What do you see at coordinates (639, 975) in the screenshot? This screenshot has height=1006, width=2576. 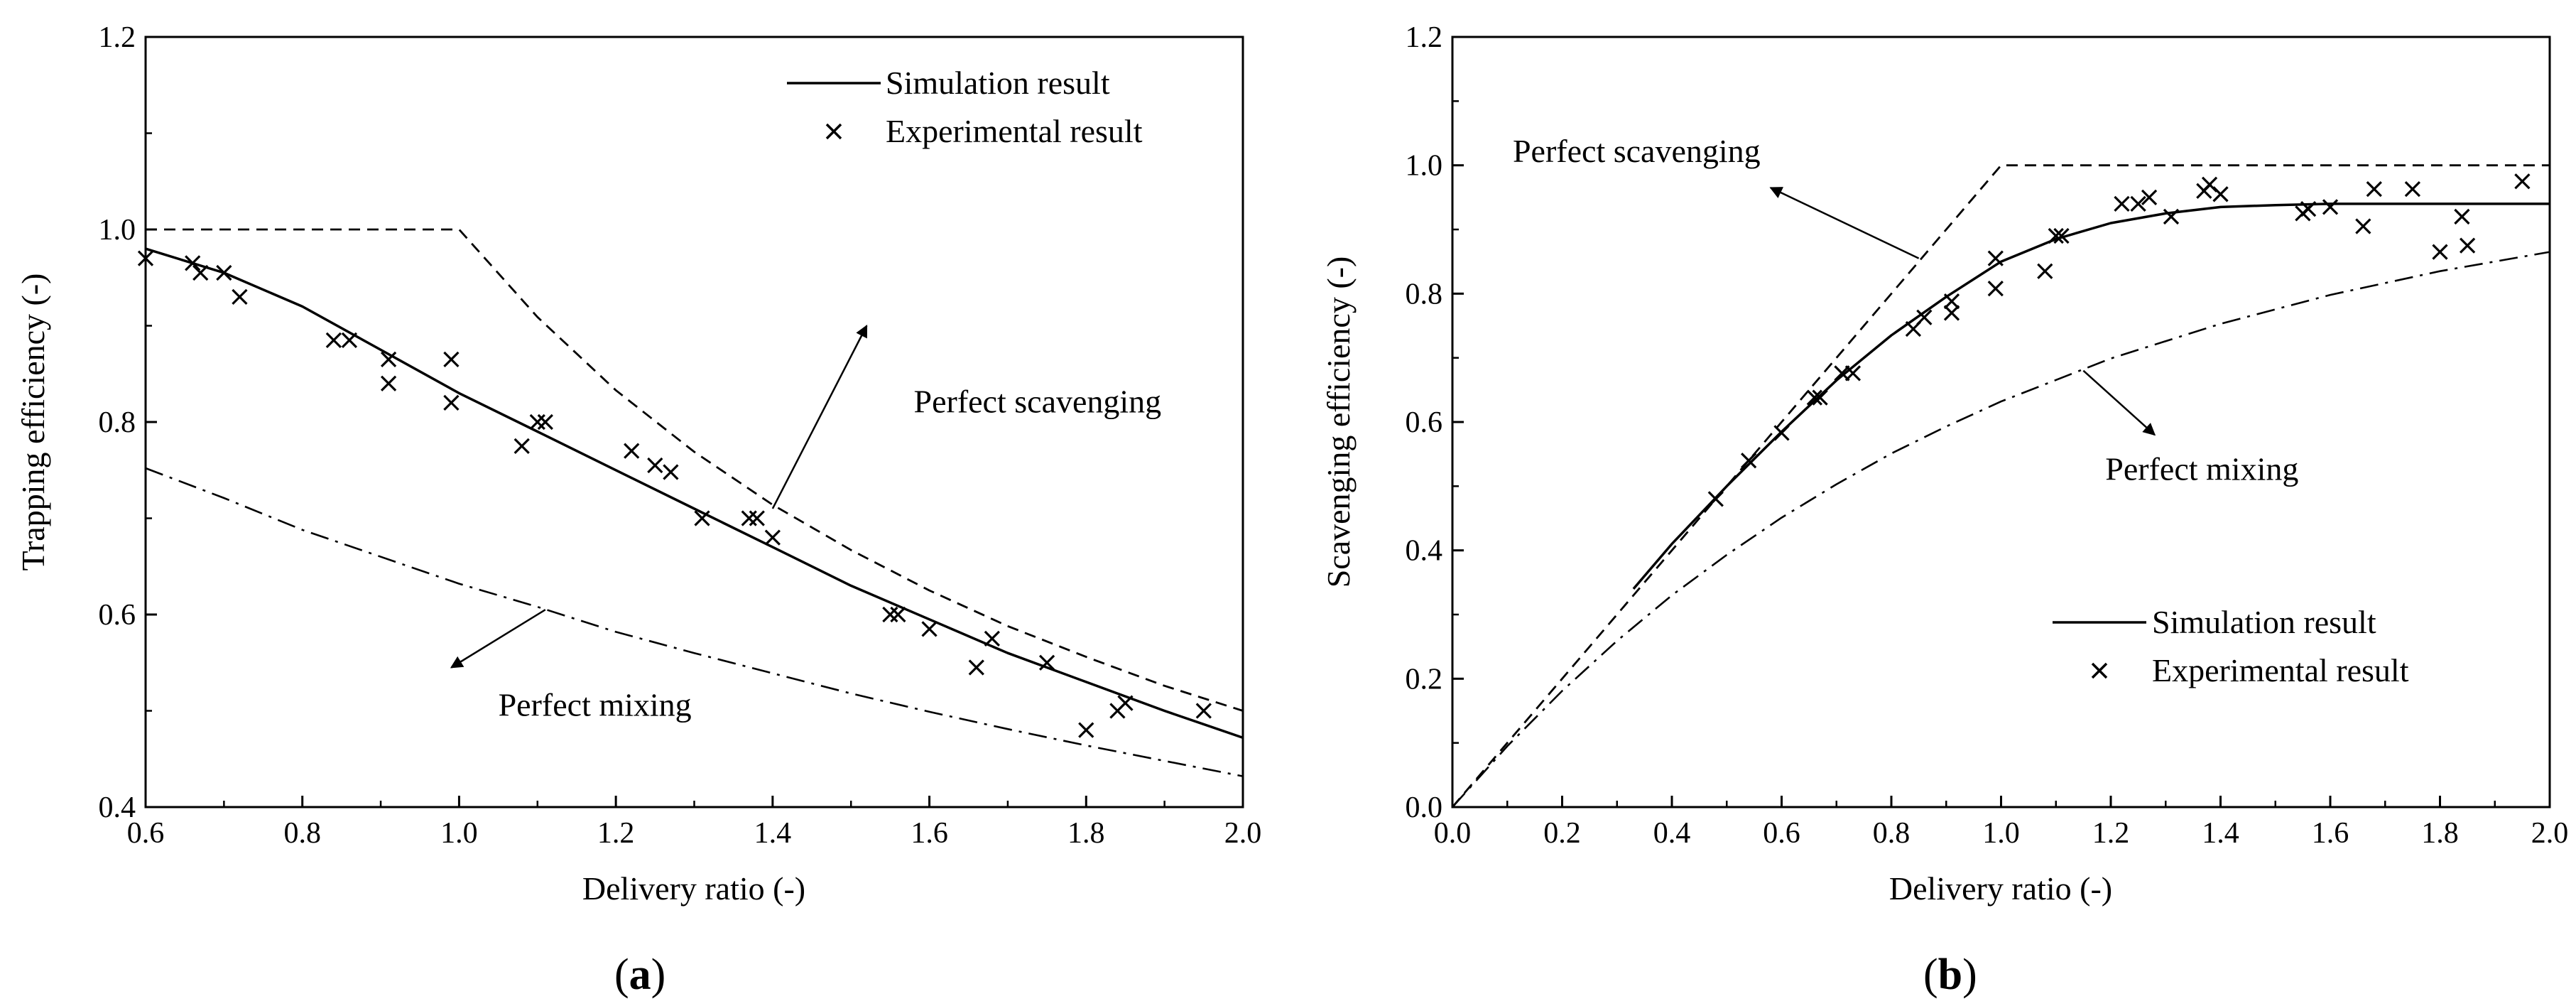 I see `panel-caption: (a)` at bounding box center [639, 975].